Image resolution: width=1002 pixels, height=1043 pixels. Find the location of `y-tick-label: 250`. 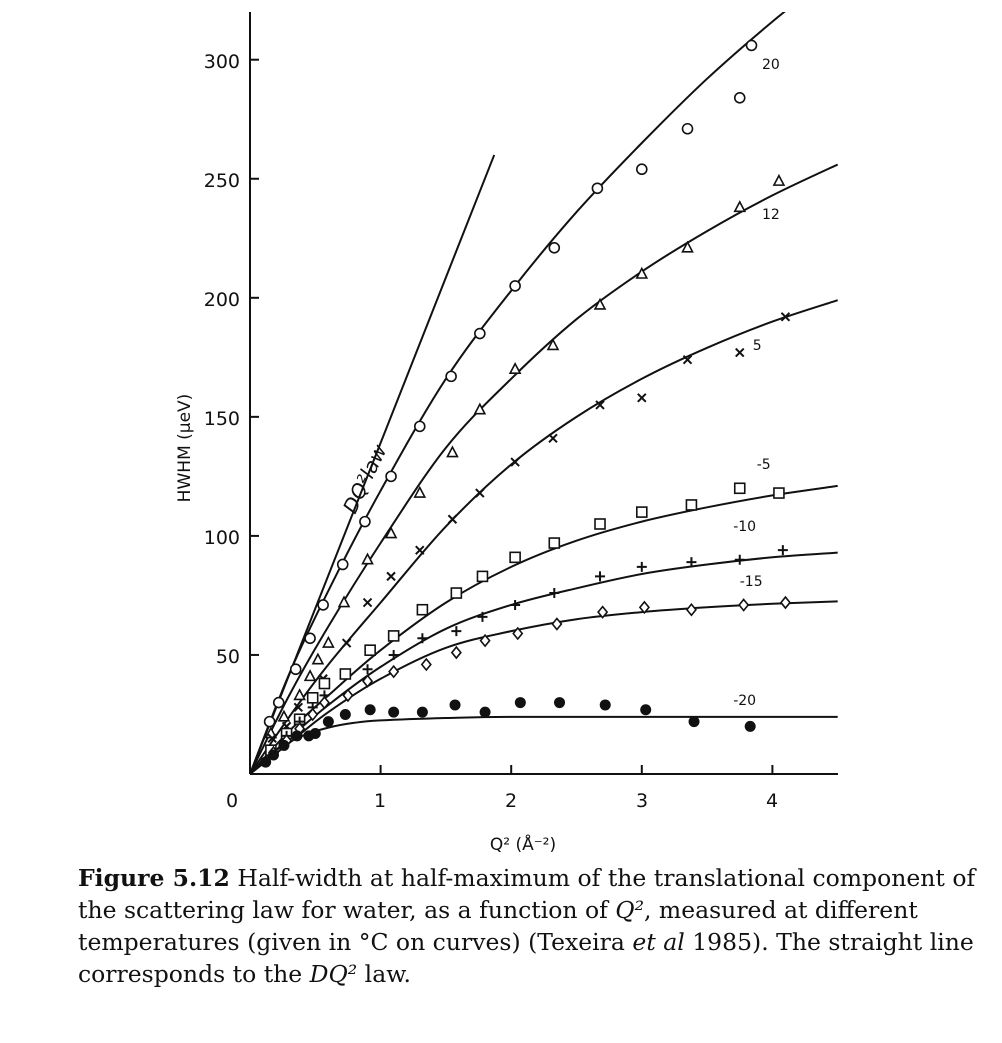

y-tick-label: 250 is located at coordinates (222, 181).